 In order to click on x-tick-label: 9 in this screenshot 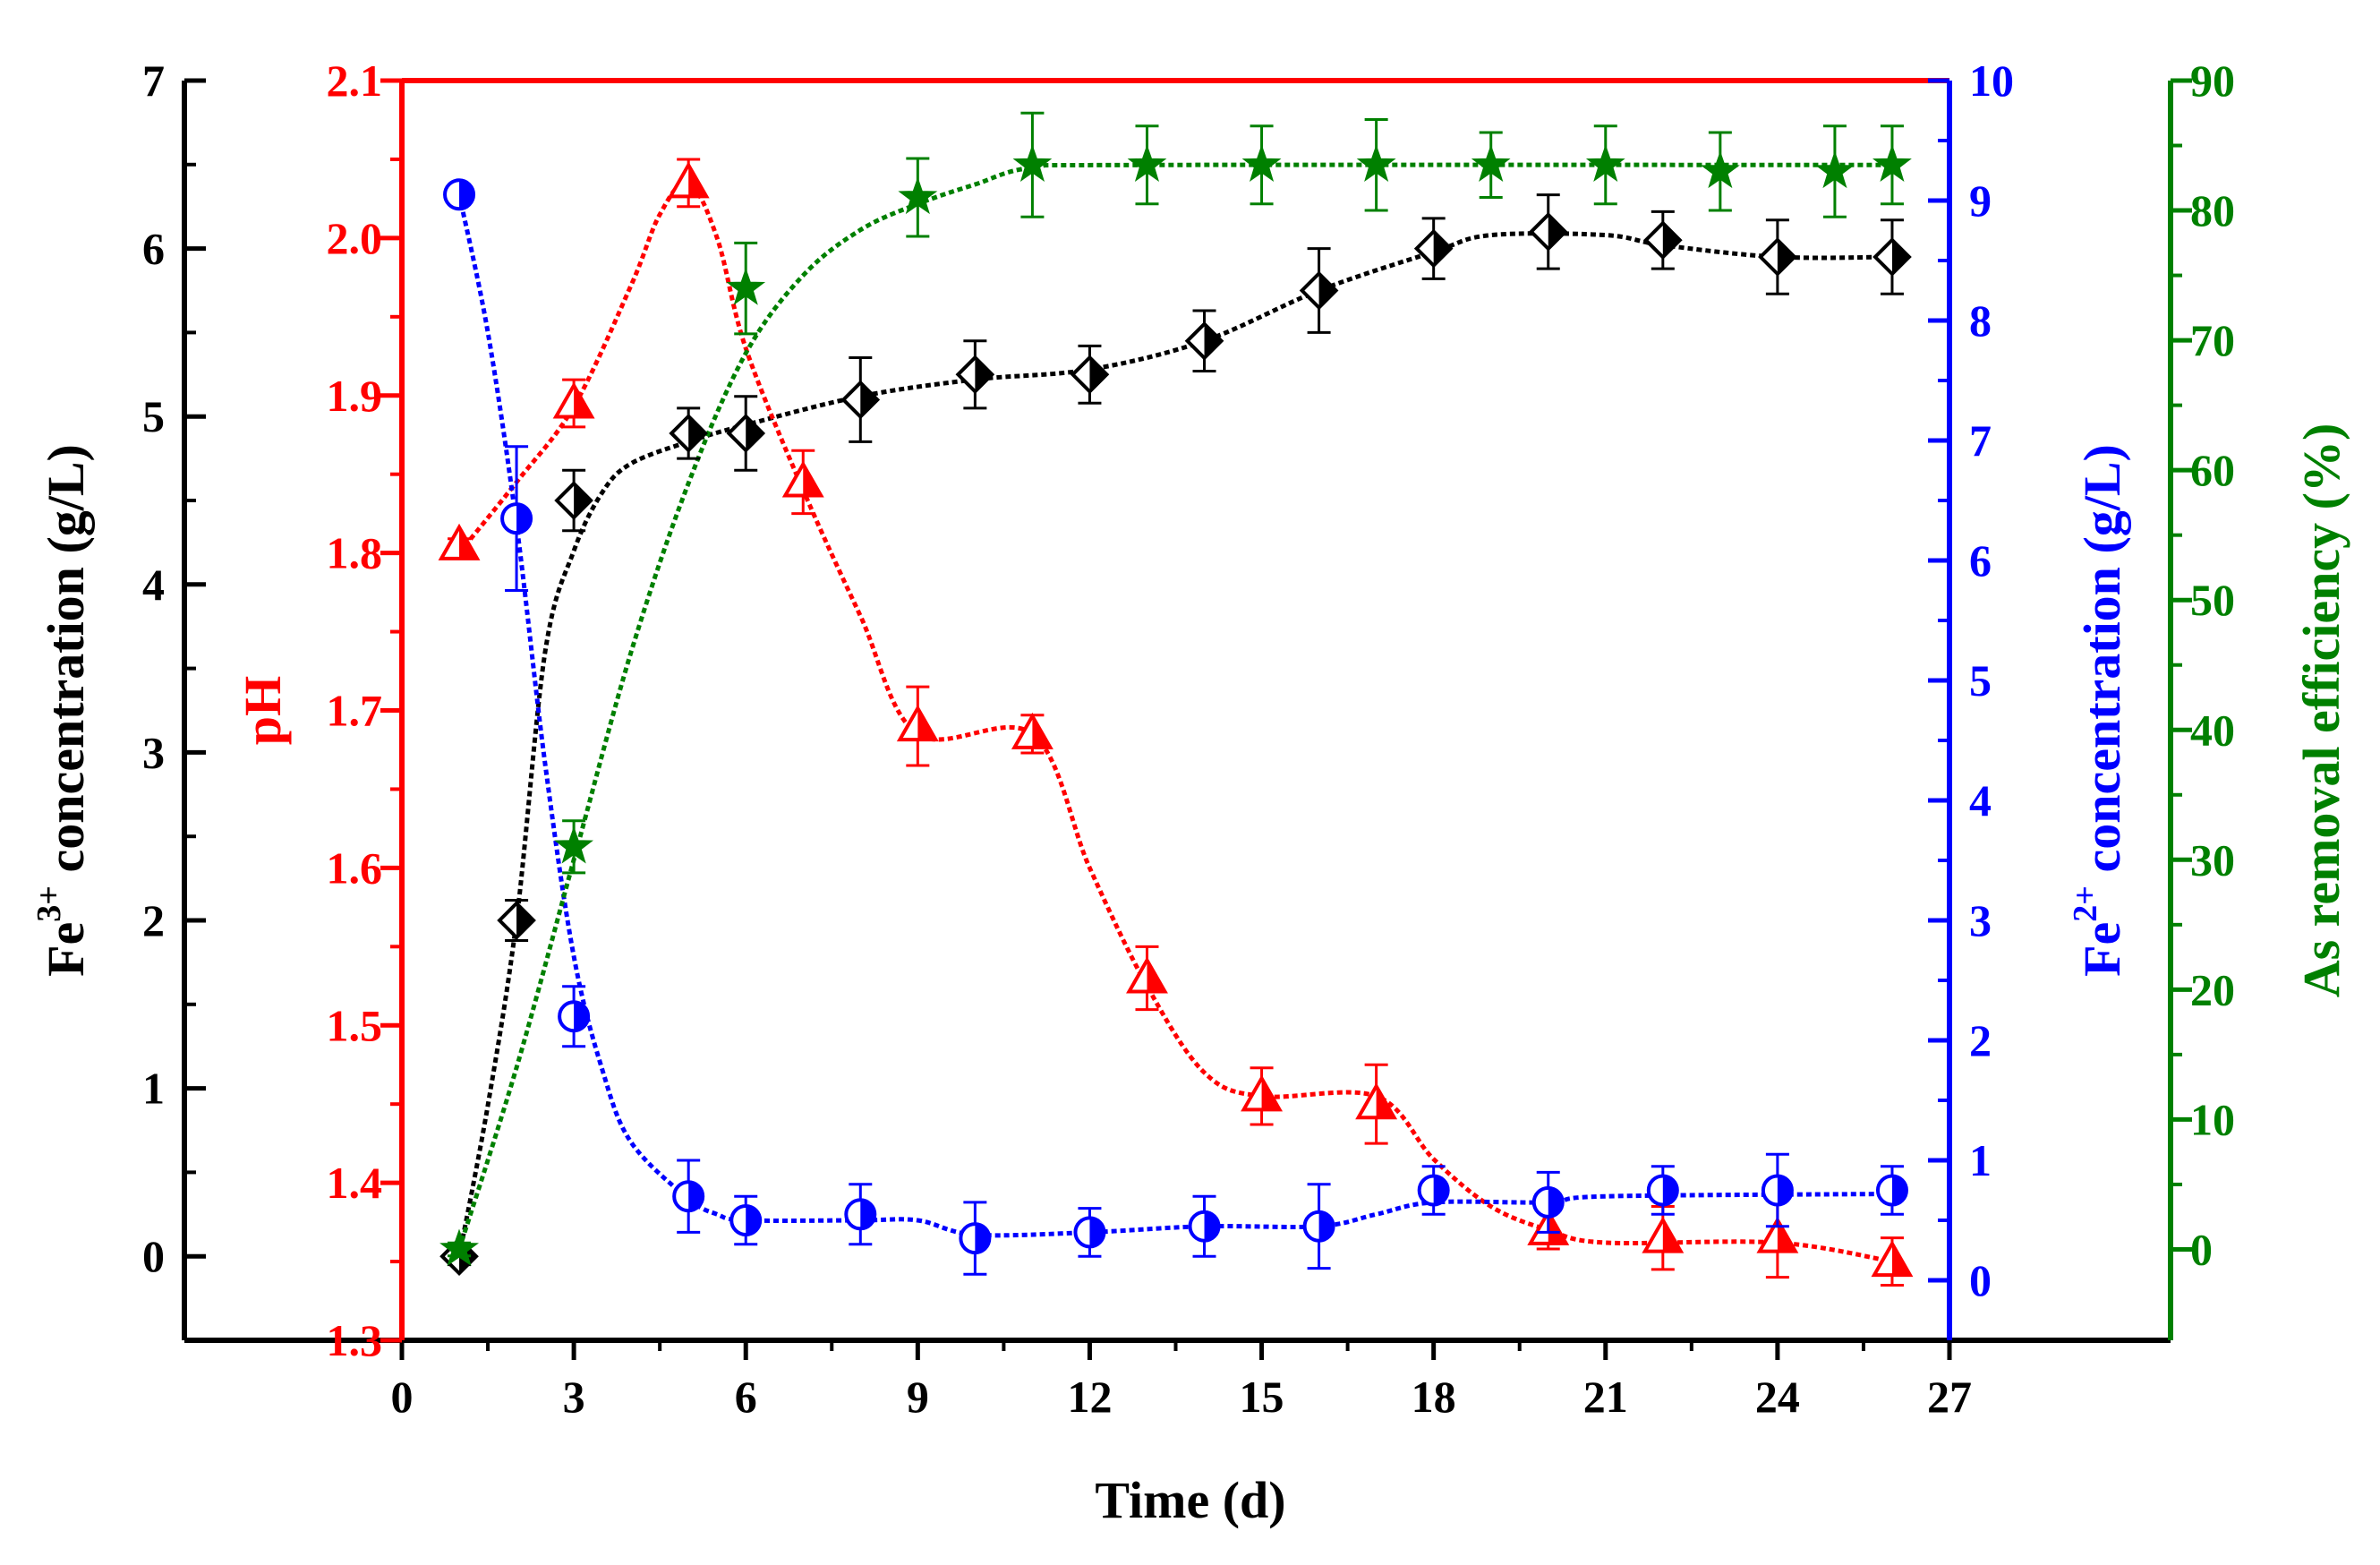, I will do `click(918, 1397)`.